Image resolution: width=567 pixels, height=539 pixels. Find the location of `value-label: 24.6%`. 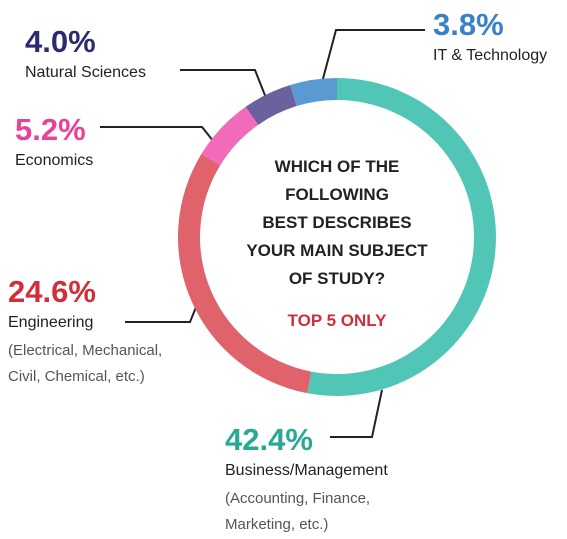

value-label: 24.6% is located at coordinates (52, 291).